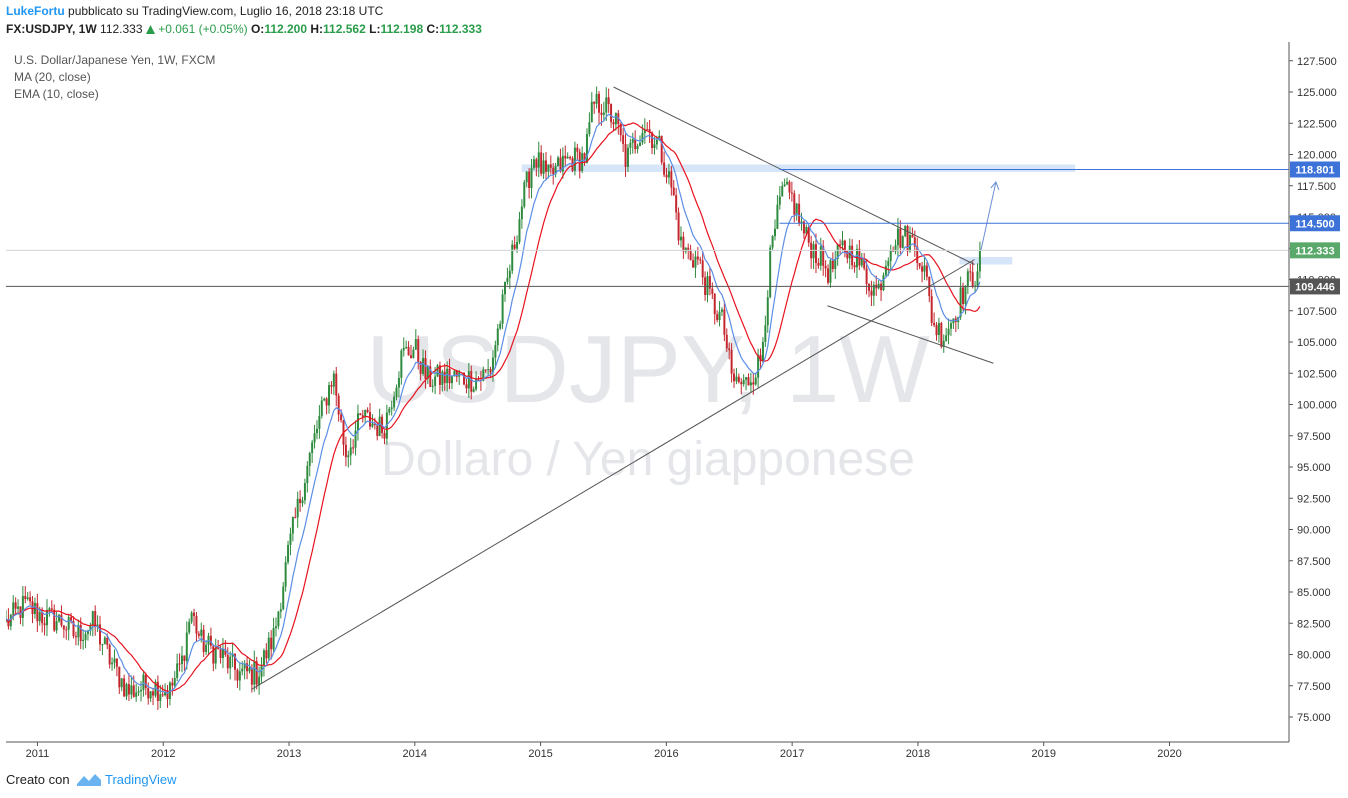 The height and width of the screenshot is (798, 1348). What do you see at coordinates (35, 11) in the screenshot?
I see `author-link: LukeFortu` at bounding box center [35, 11].